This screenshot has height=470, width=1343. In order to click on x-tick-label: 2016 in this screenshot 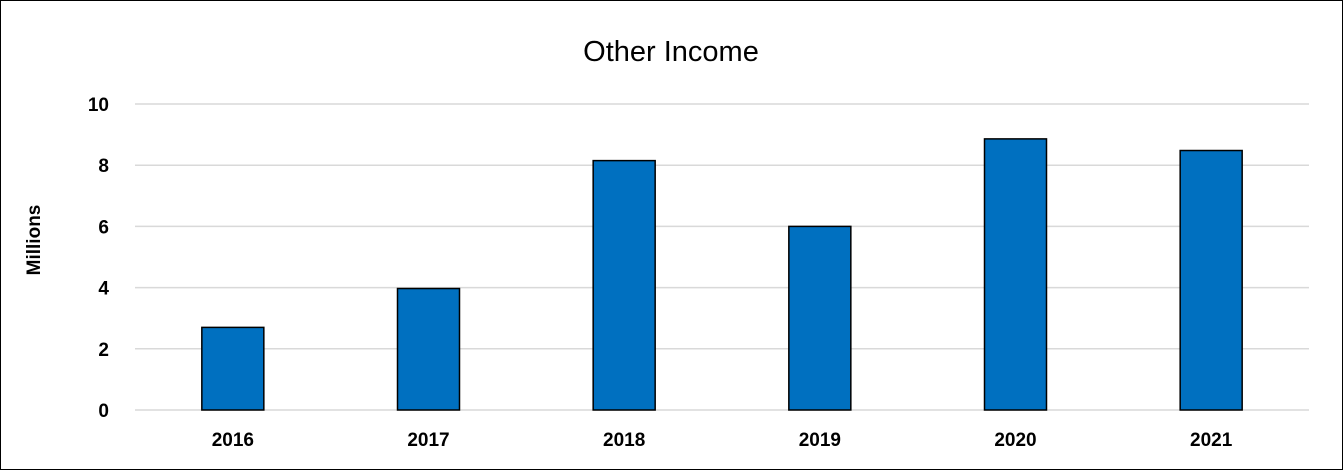, I will do `click(233, 440)`.